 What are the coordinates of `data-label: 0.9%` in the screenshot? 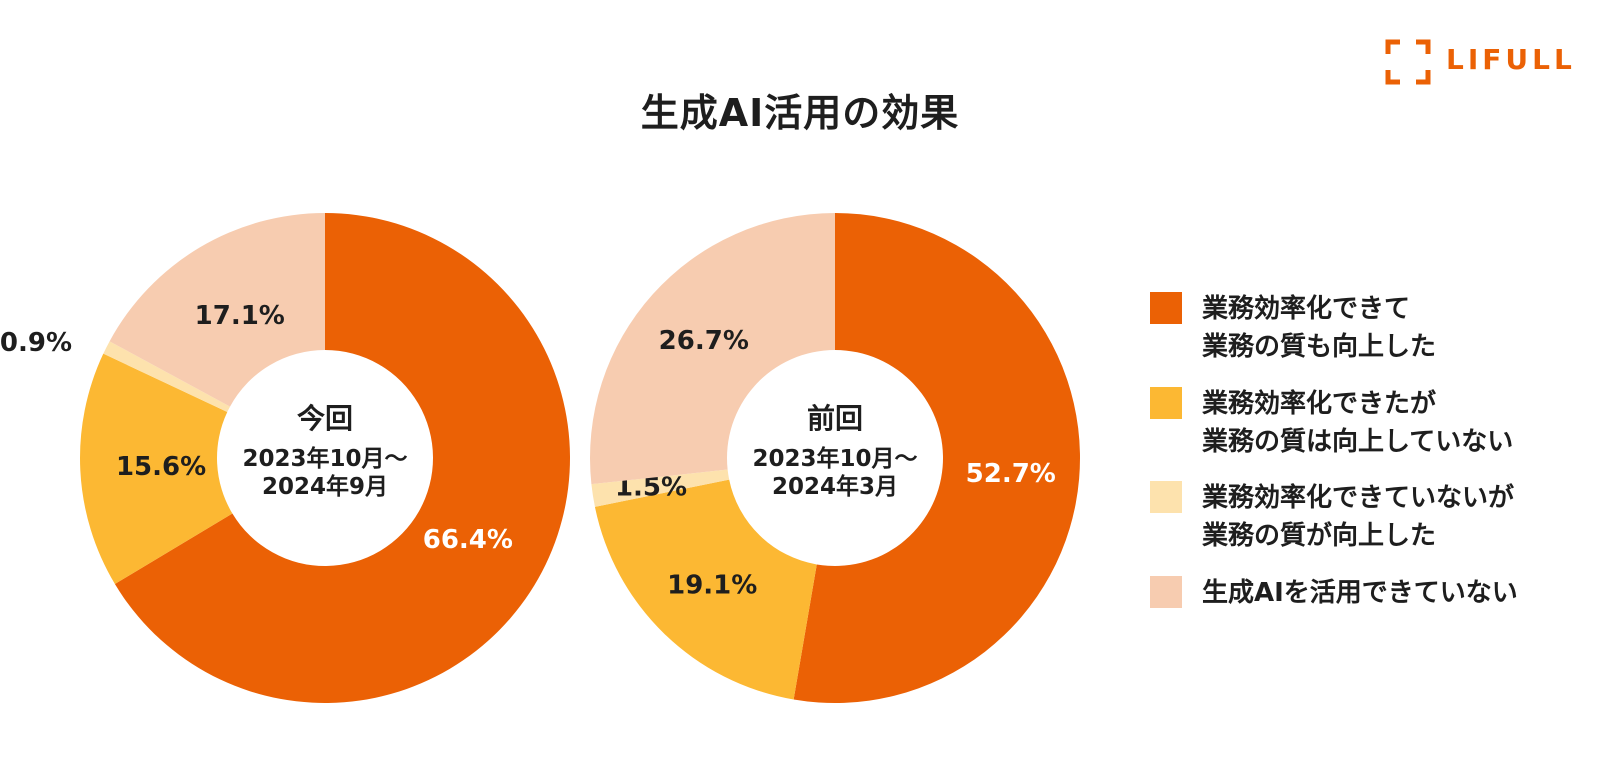 It's located at (36, 343).